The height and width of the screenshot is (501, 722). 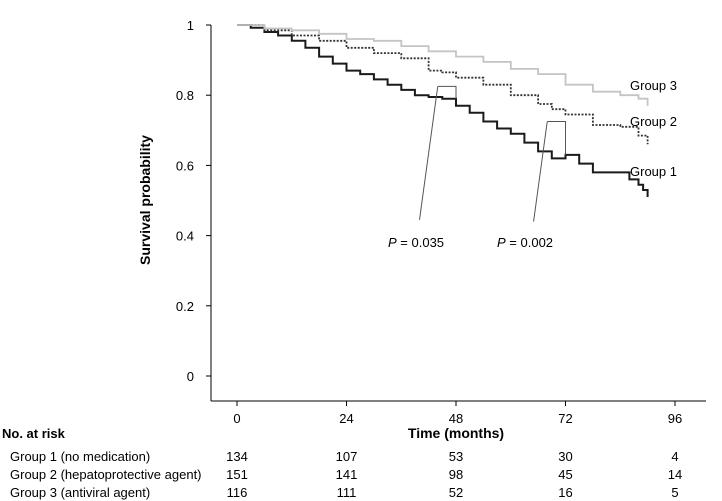 I want to click on risk-cell: 98, so click(x=456, y=474).